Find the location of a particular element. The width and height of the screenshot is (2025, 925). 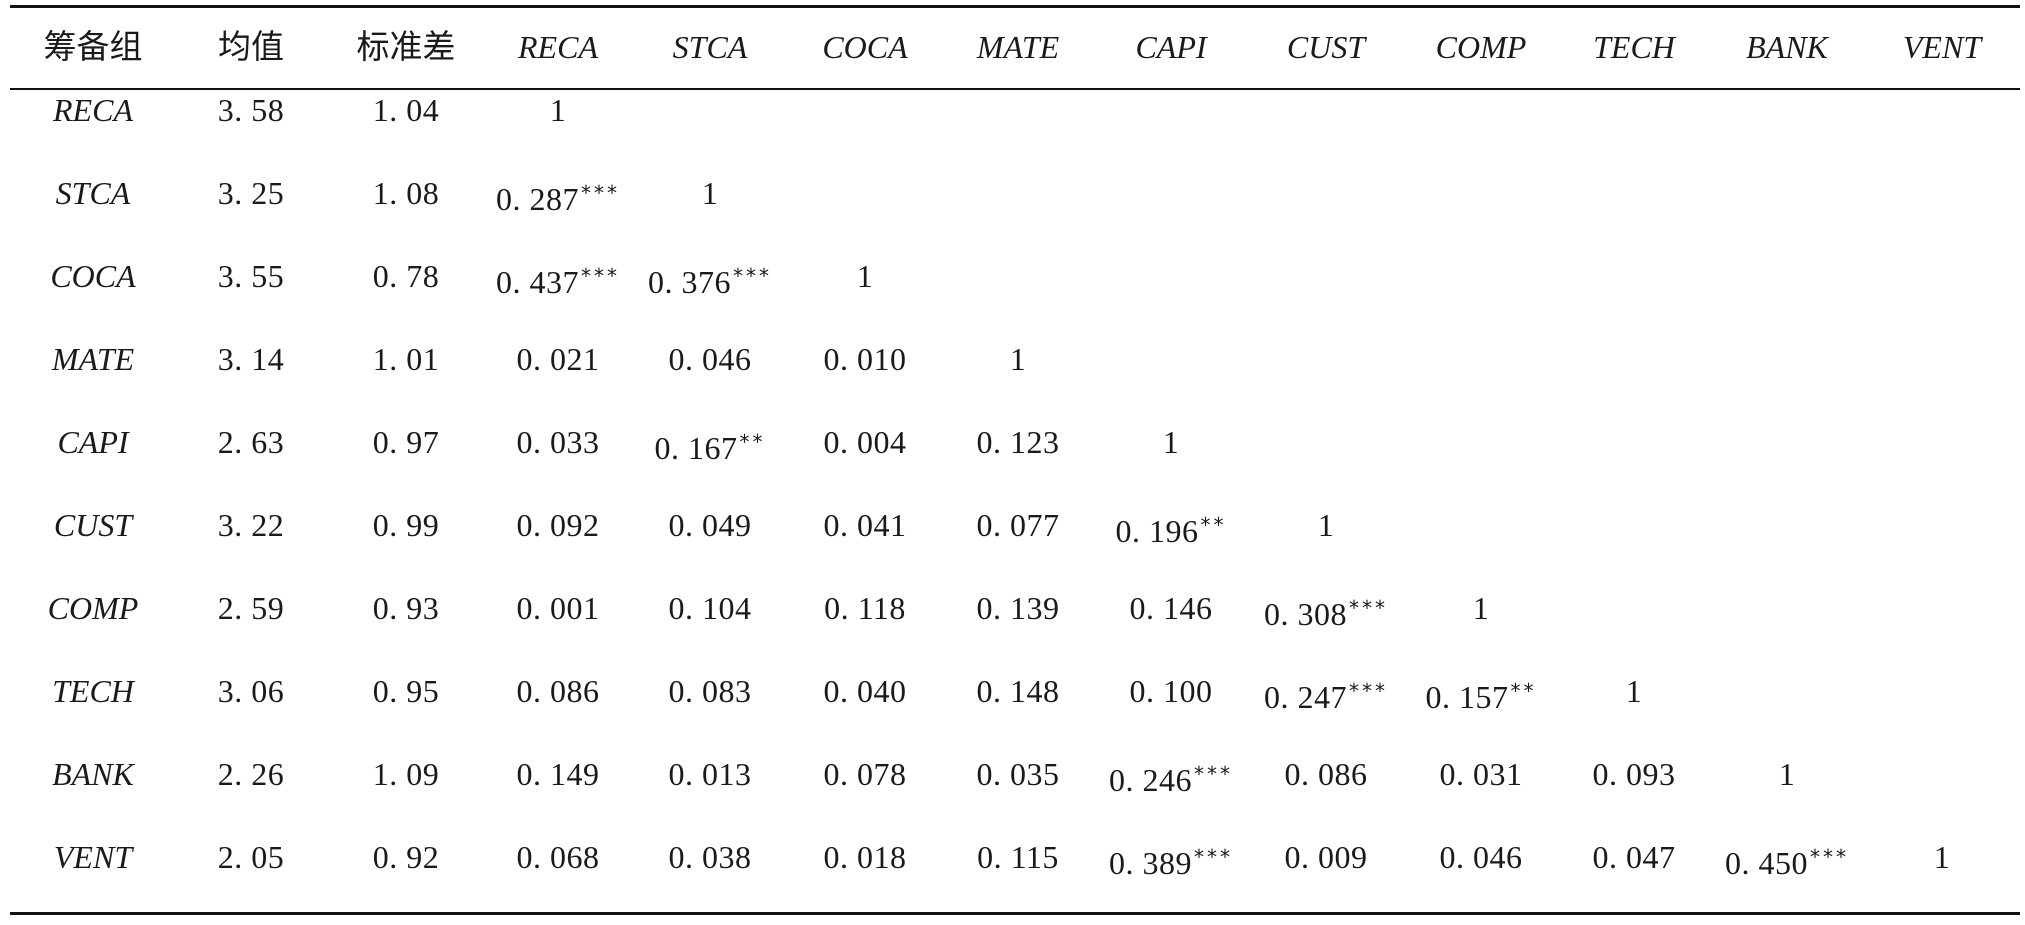

mean-value: 3. 14 is located at coordinates (251, 359).